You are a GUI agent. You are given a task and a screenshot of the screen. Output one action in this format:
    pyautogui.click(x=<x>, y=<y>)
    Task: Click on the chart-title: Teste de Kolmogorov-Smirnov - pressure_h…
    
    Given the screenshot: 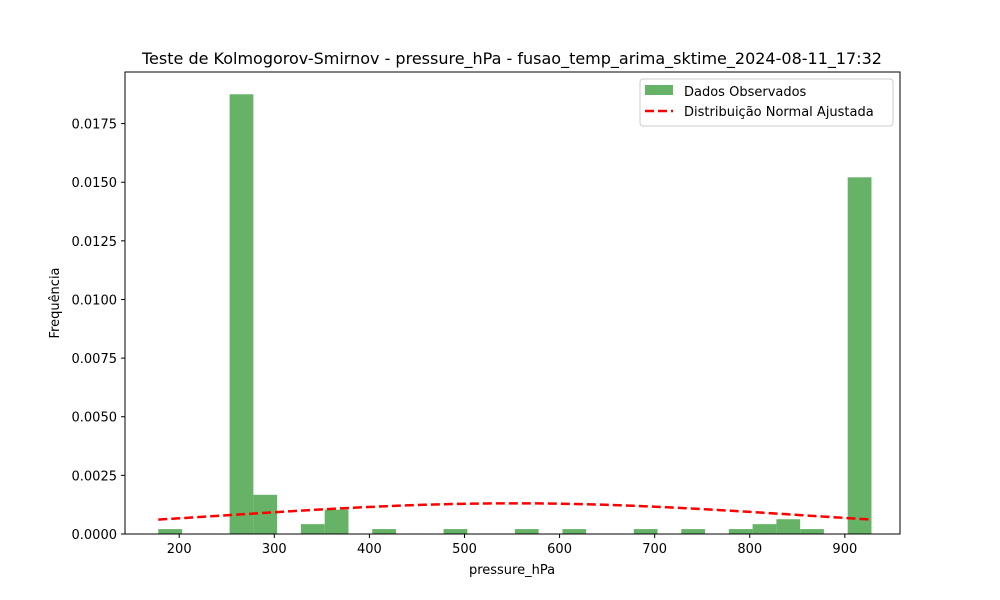 What is the action you would take?
    pyautogui.click(x=511, y=59)
    